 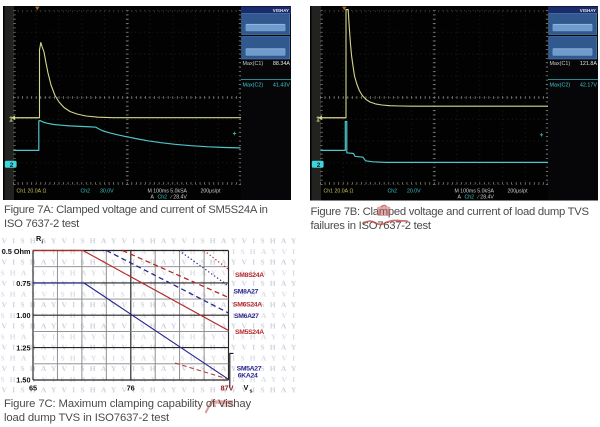 I want to click on svg-text: R, so click(x=39, y=238).